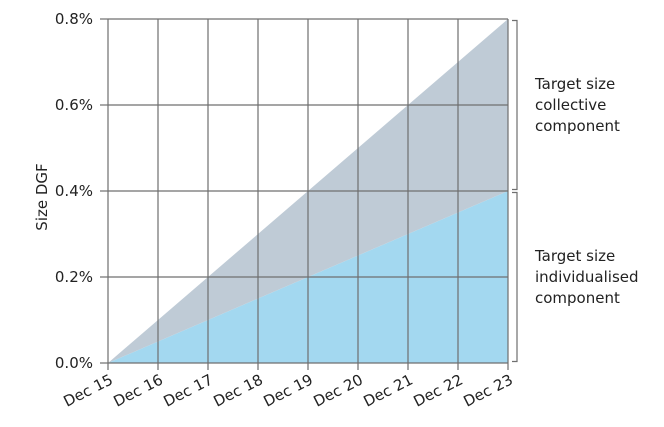  I want to click on x-tick-label: Dec 17, so click(188, 391).